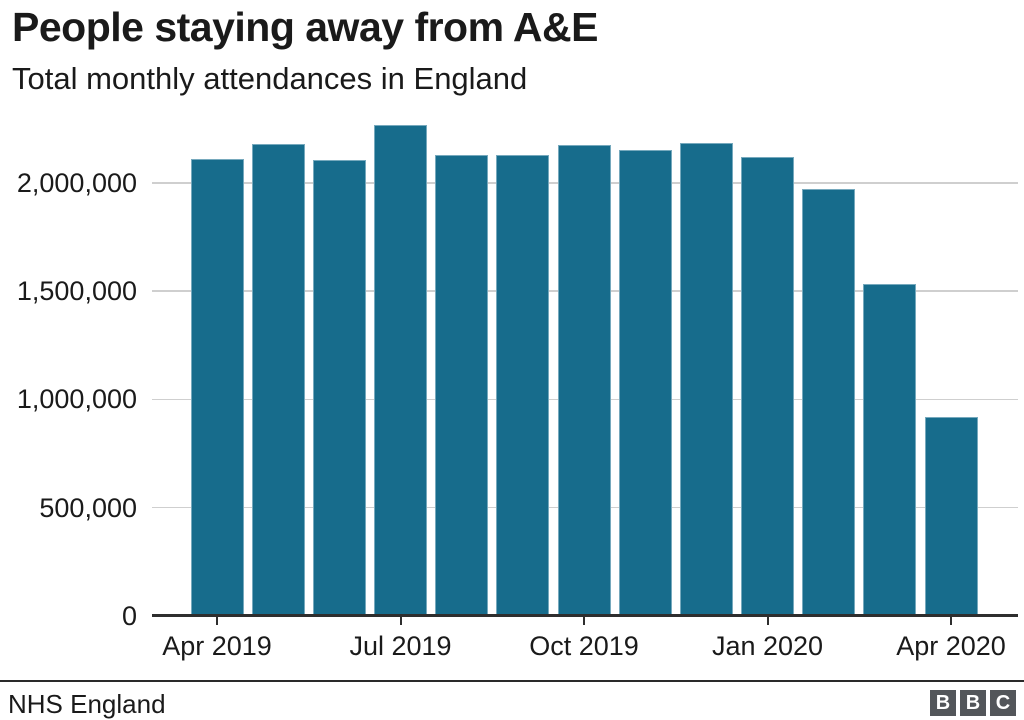 The width and height of the screenshot is (1024, 720). Describe the element at coordinates (339, 388) in the screenshot. I see `bar-jun-2019` at that location.